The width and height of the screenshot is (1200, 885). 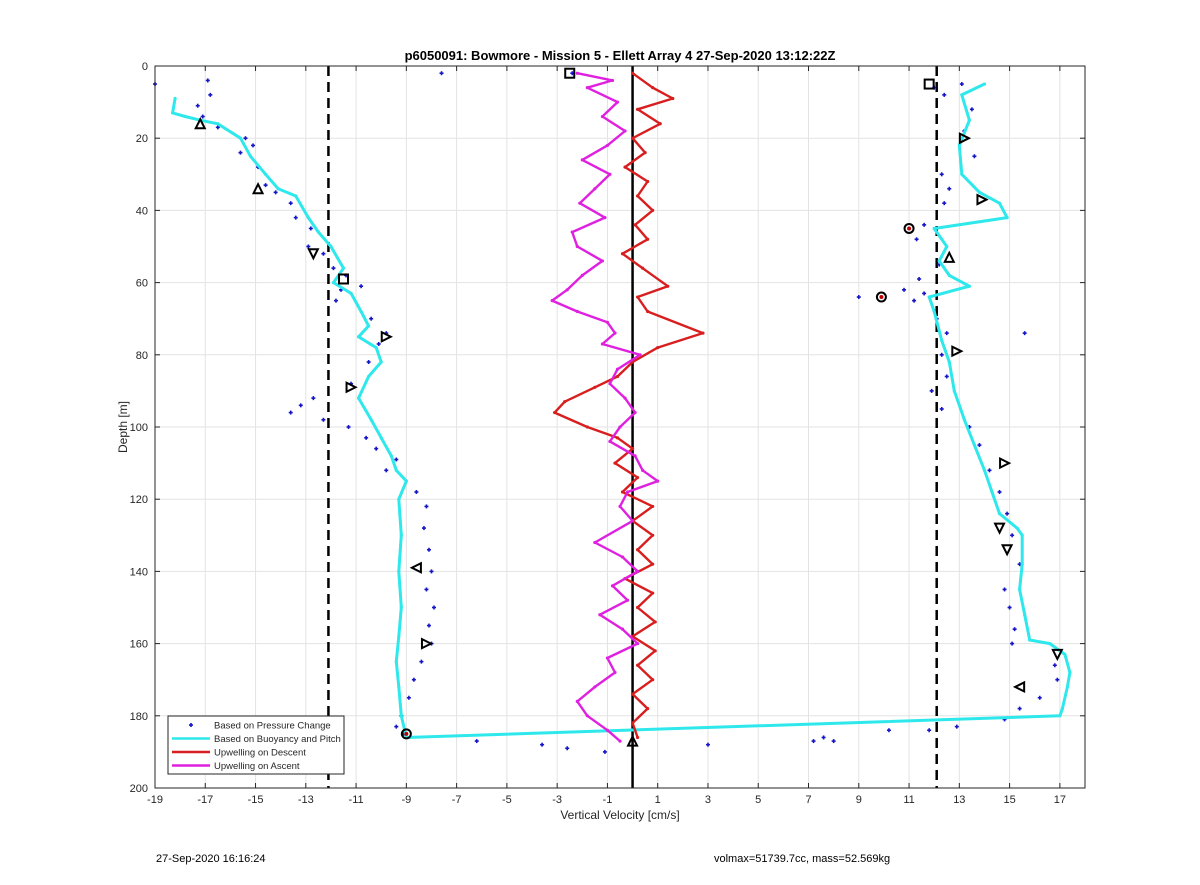 What do you see at coordinates (142, 211) in the screenshot?
I see `y-tick-label: 40` at bounding box center [142, 211].